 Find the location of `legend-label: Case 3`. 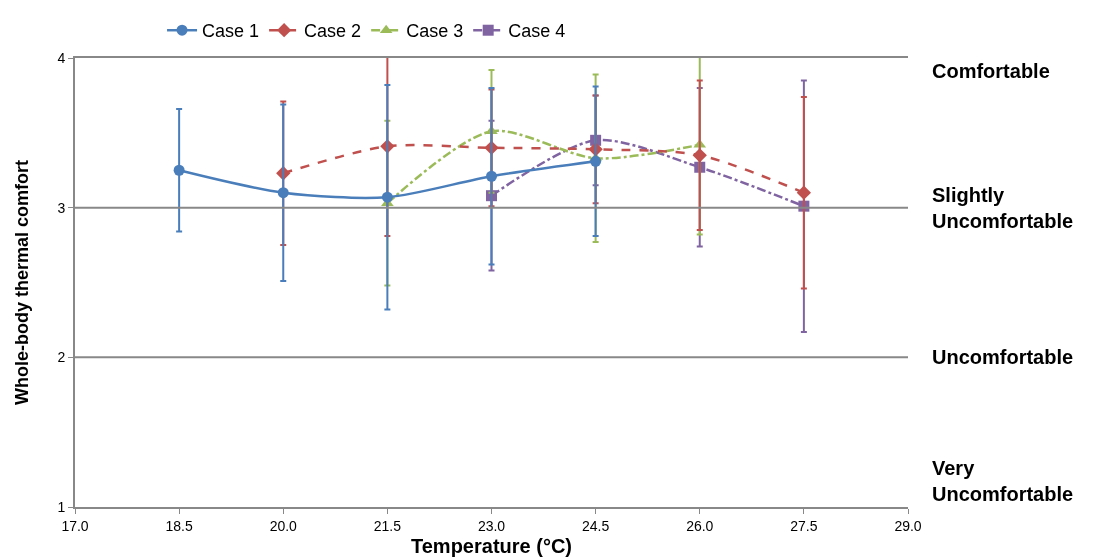

legend-label: Case 3 is located at coordinates (435, 31).